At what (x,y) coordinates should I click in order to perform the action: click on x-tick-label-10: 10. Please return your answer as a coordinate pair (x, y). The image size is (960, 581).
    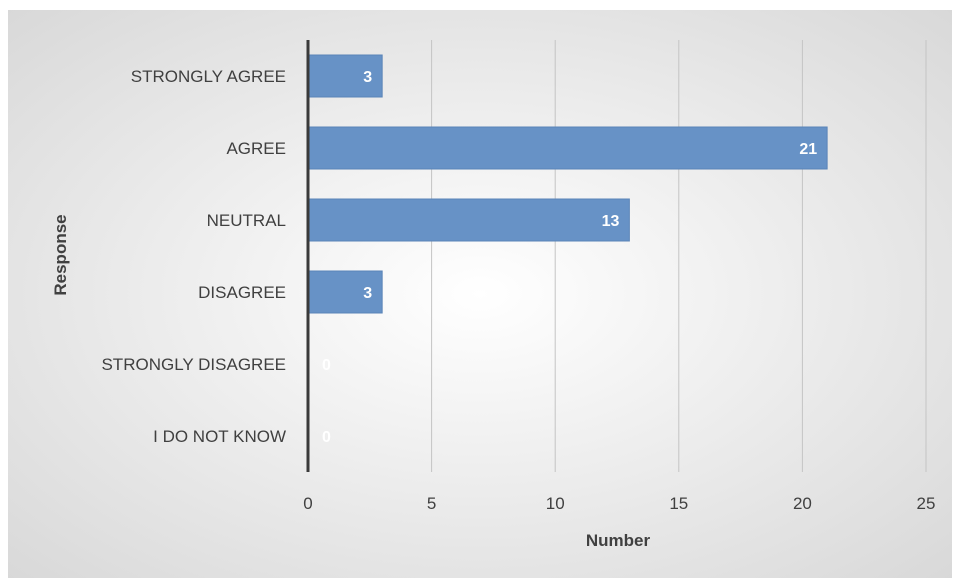
    Looking at the image, I should click on (555, 503).